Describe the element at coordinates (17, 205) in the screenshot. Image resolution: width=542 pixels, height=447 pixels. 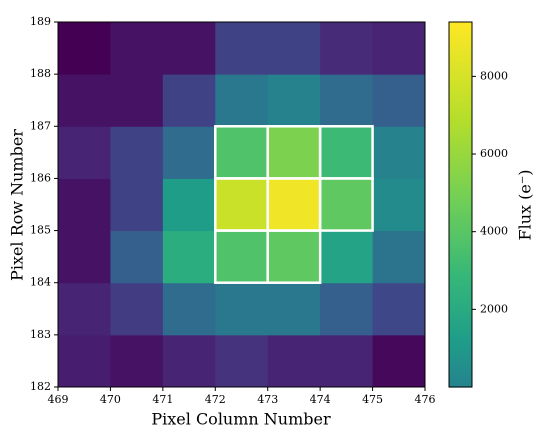
I see `y-axis-label: Pixel Row Number` at that location.